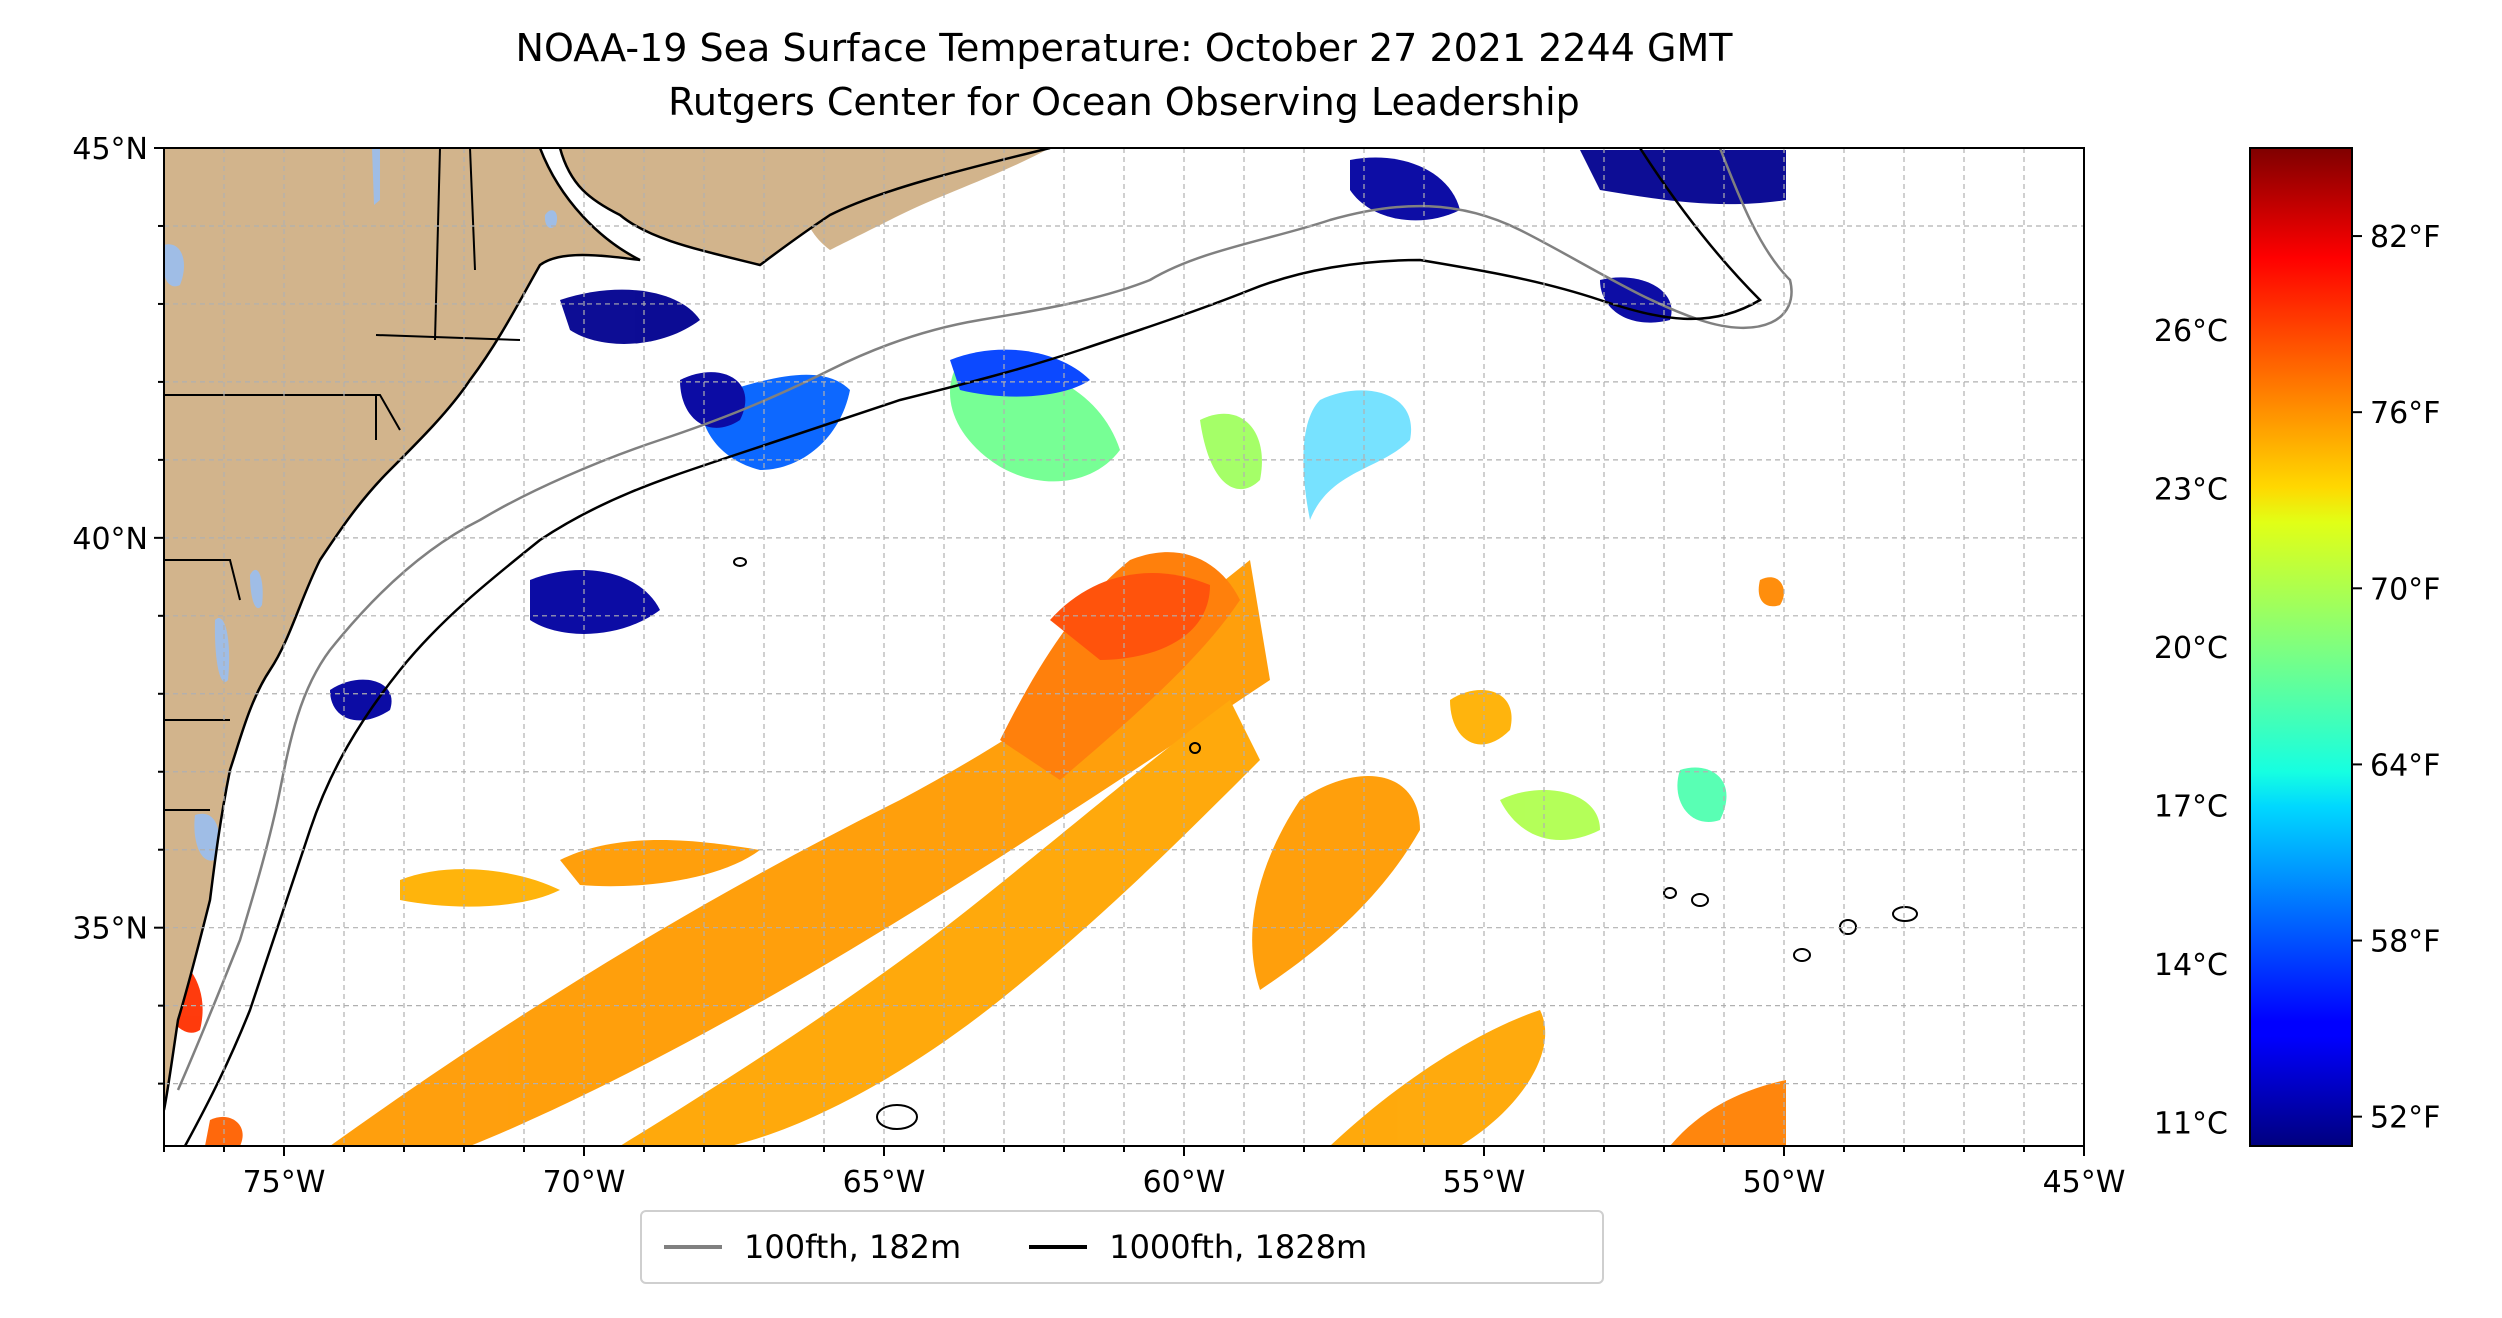  I want to click on lon-tick-label: 60°W, so click(1184, 1182).